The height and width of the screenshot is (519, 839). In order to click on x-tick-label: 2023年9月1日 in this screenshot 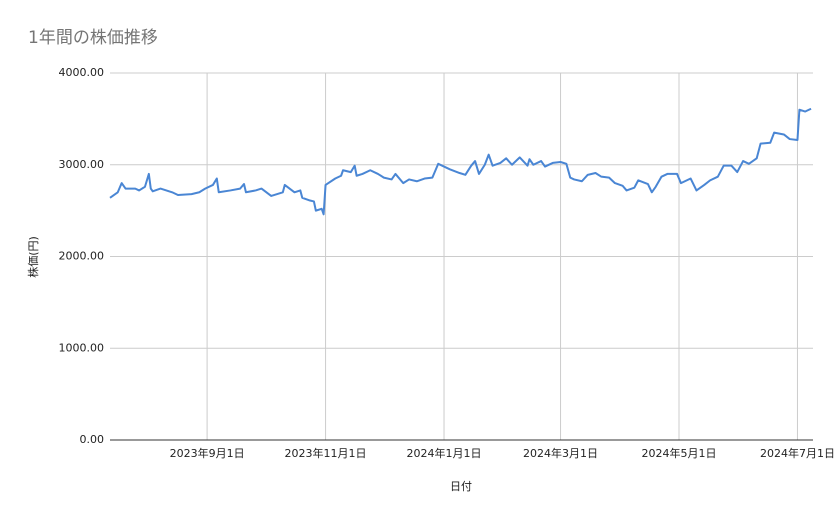, I will do `click(207, 453)`.